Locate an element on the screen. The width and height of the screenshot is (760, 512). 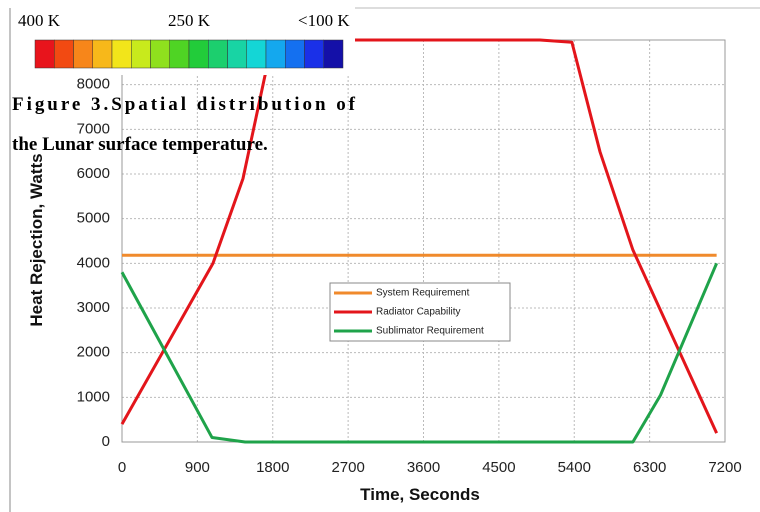
y-tick-label: 2000 is located at coordinates (93, 352).